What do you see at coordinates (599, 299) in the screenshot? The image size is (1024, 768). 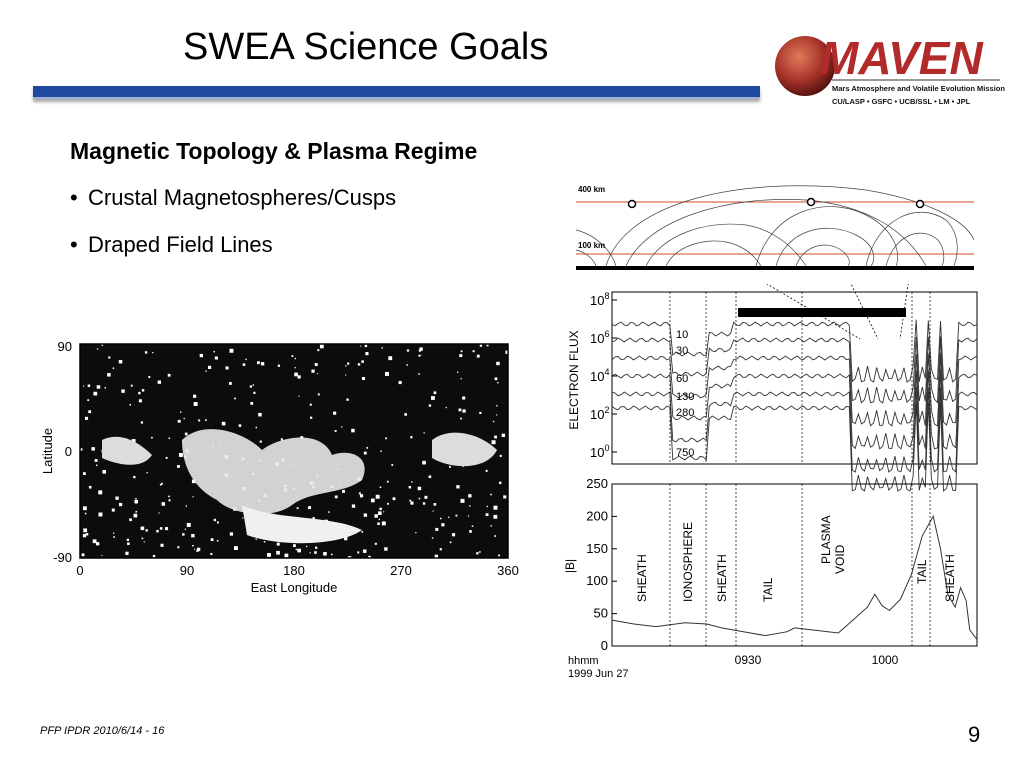 I see `flux-ytick: 10⁸` at bounding box center [599, 299].